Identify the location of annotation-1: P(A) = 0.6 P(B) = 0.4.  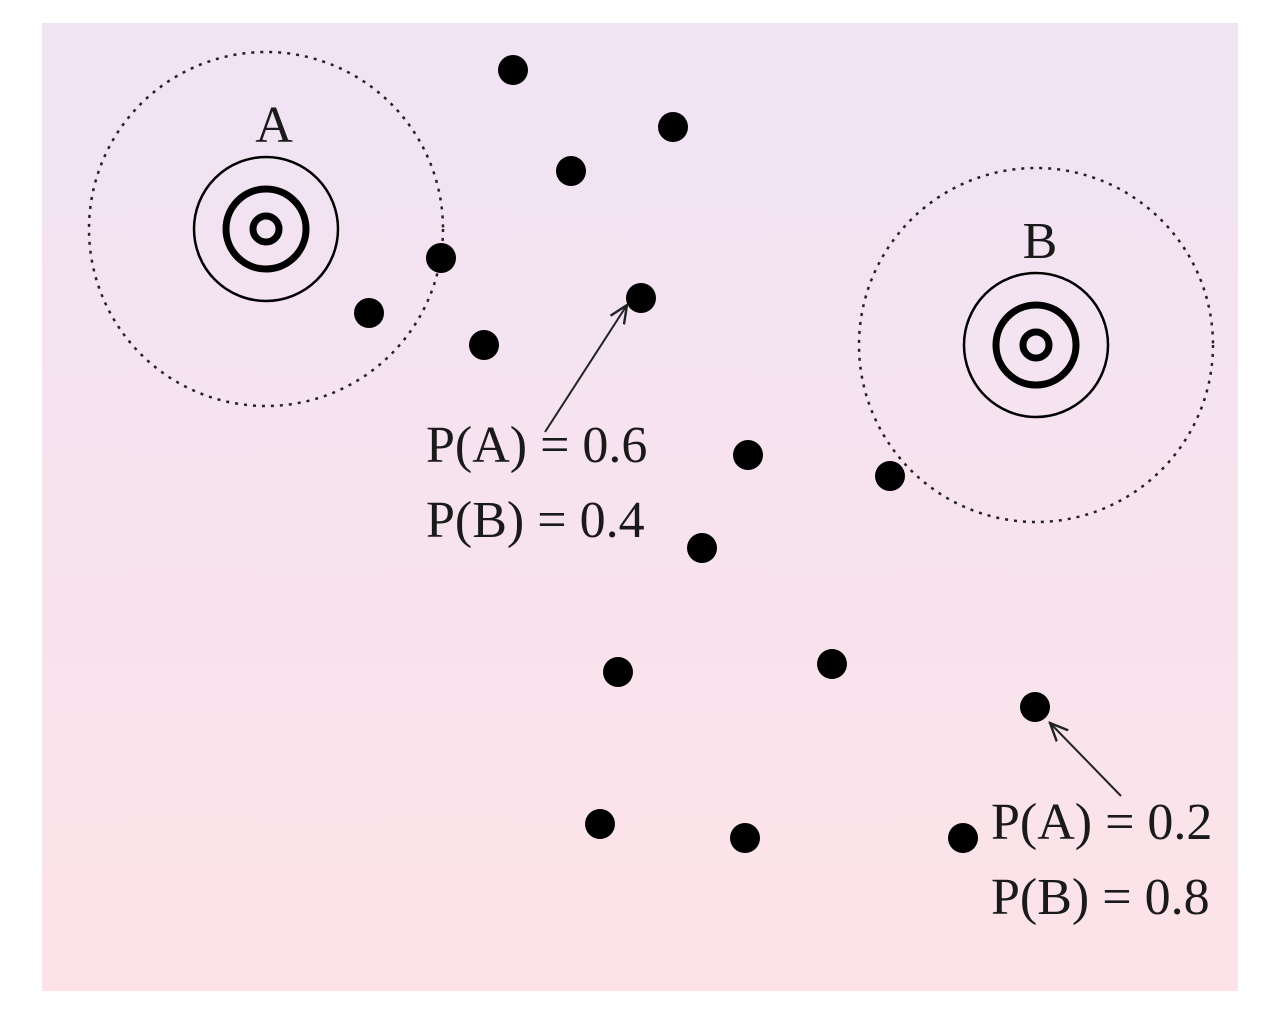
(536, 427).